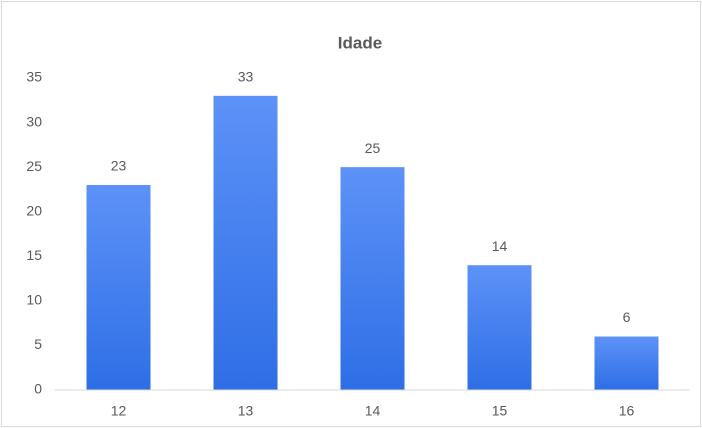  I want to click on x-tick-label: 14, so click(373, 411).